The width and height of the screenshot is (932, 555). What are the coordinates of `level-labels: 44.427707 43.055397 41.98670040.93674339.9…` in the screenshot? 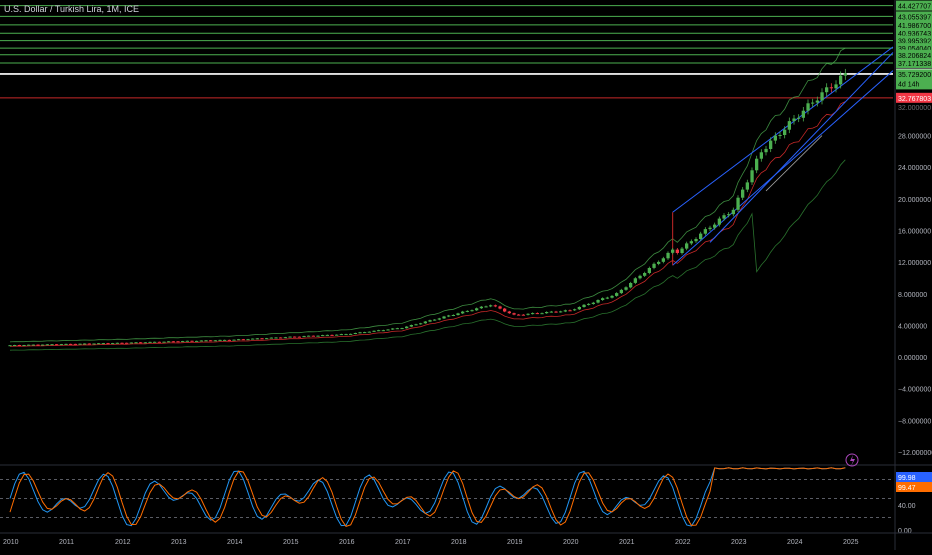 It's located at (914, 51).